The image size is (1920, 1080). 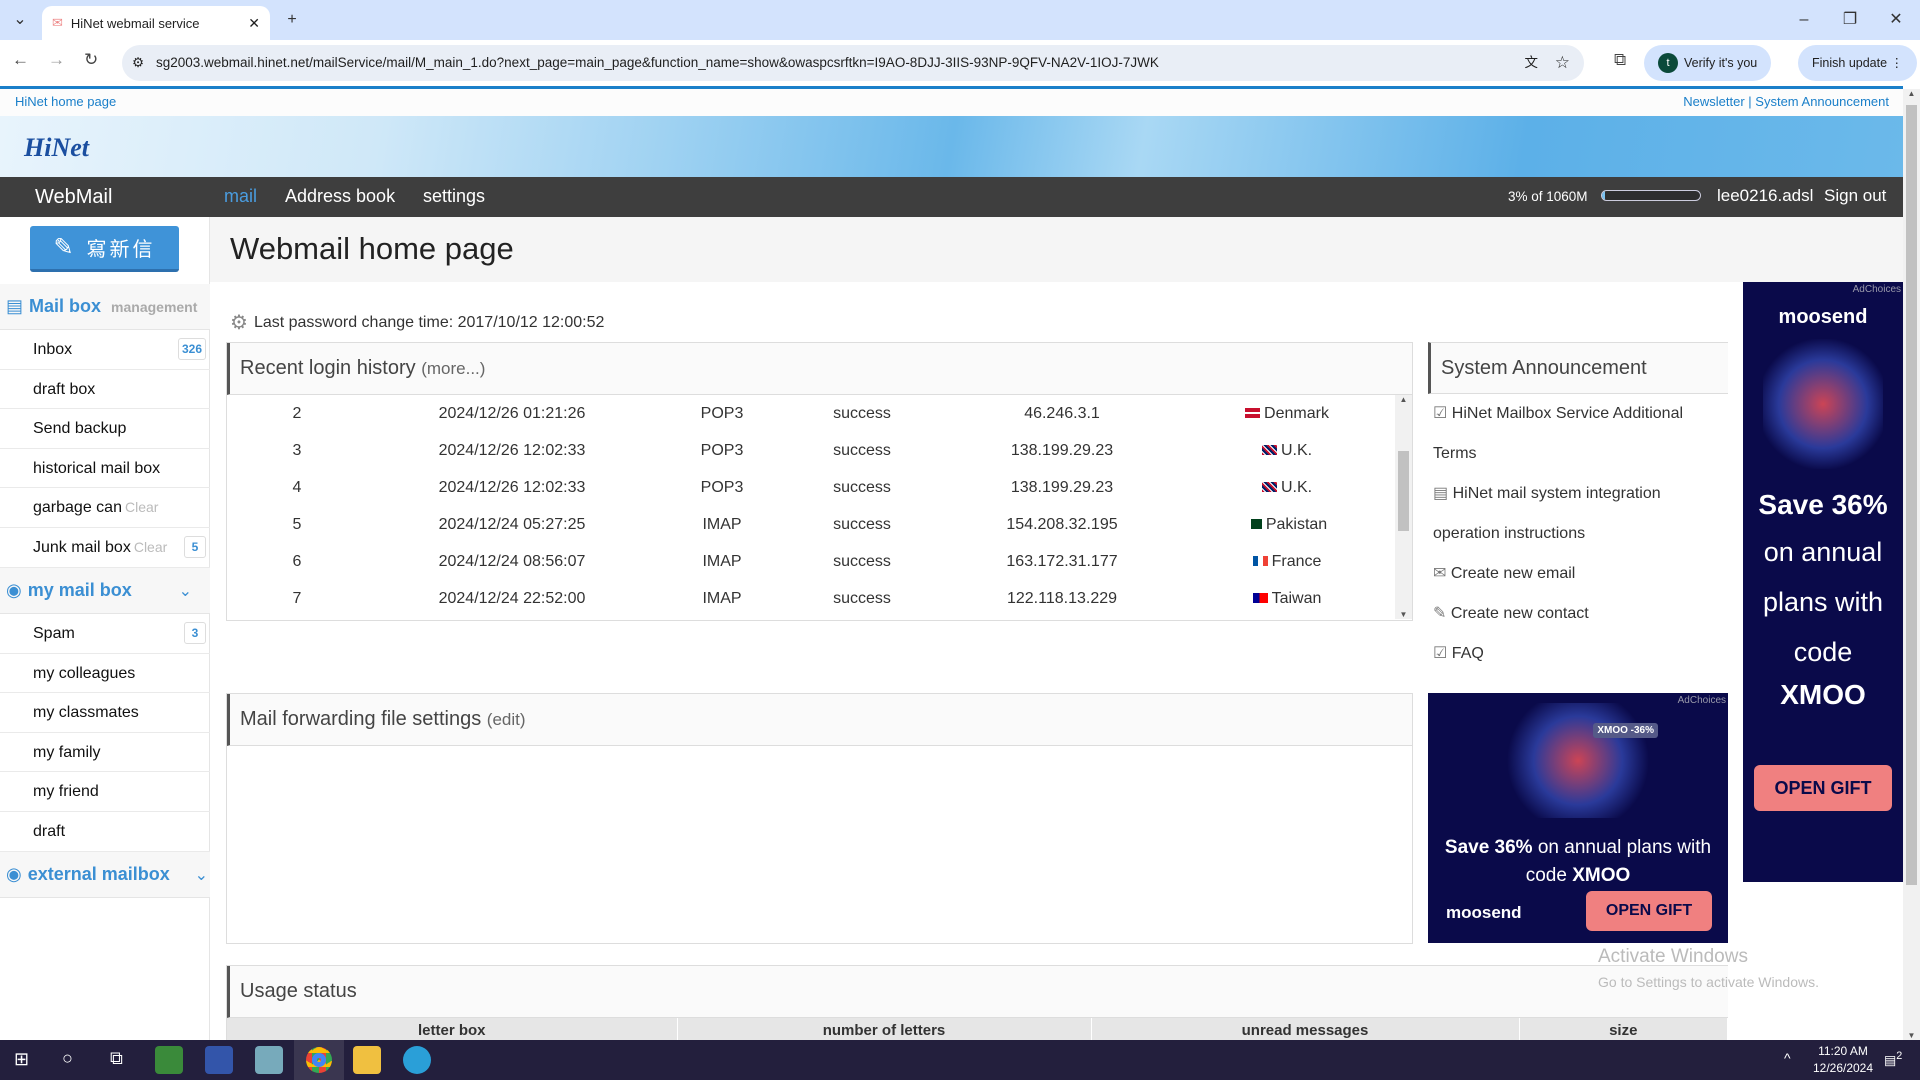 I want to click on remote-desktop-app-icon, so click(x=219, y=1060).